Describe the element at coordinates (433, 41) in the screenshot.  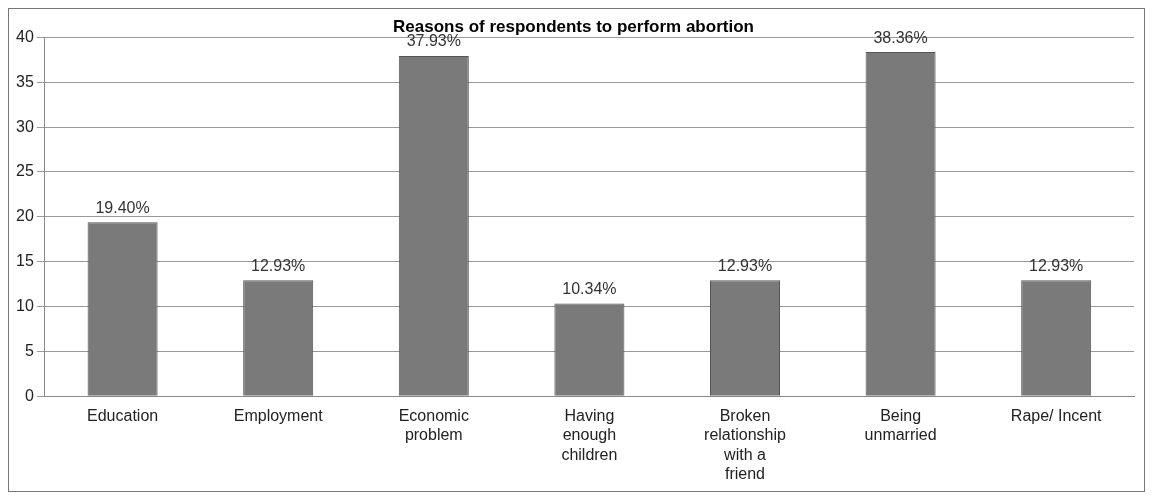
I see `data-label: 37.93%` at that location.